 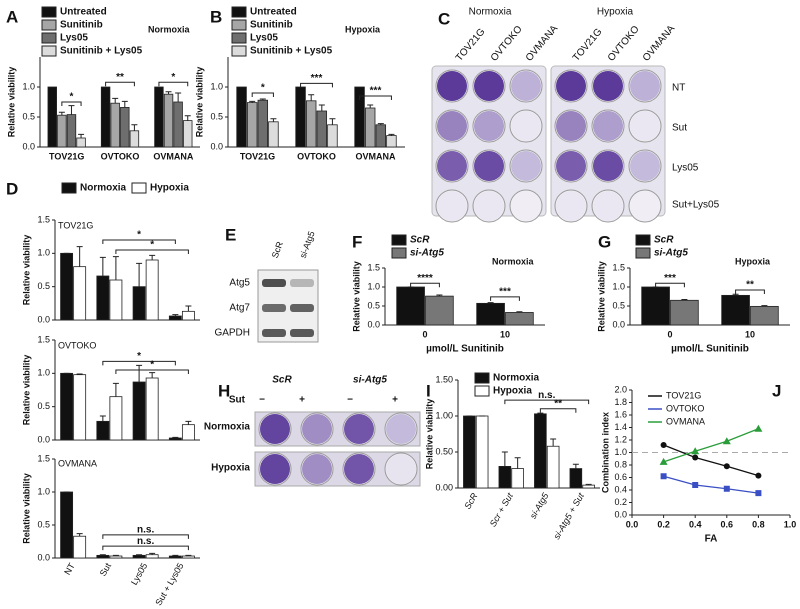 I want to click on x-axis-label: µmol/L Sunitinib, so click(x=710, y=349).